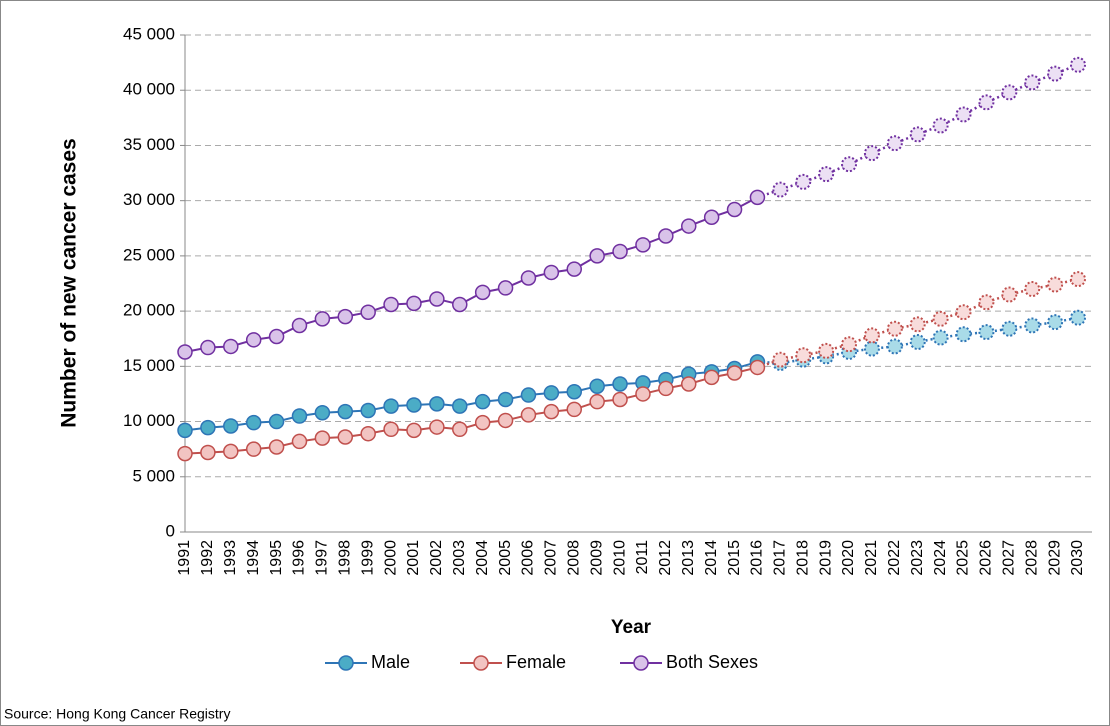 This screenshot has height=726, width=1110. I want to click on x-tick-label: 2026, so click(986, 558).